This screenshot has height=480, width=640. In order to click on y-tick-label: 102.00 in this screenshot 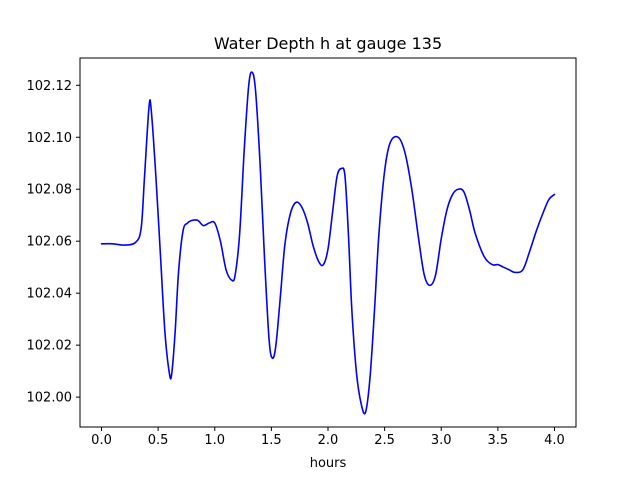, I will do `click(50, 398)`.